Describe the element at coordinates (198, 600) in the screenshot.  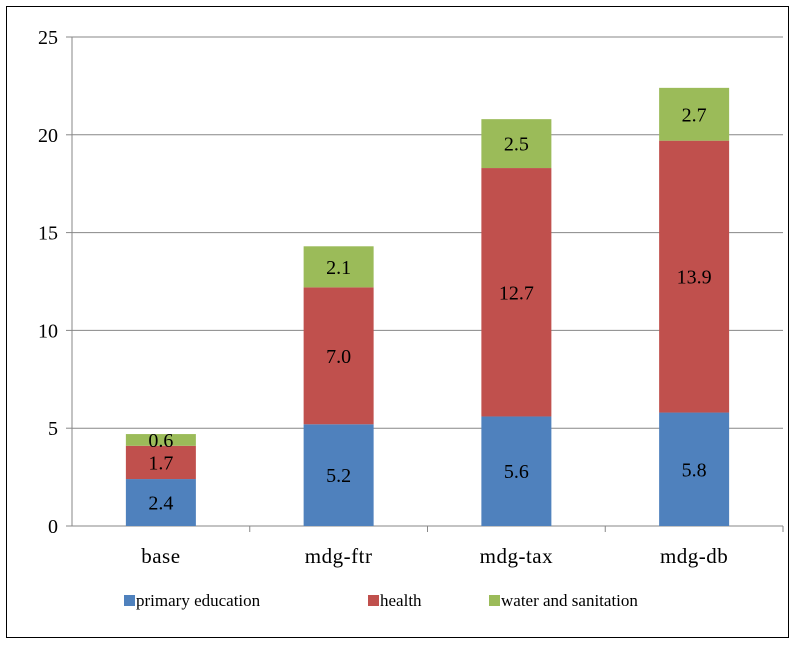
I see `legend-label-primary-education: primary education` at that location.